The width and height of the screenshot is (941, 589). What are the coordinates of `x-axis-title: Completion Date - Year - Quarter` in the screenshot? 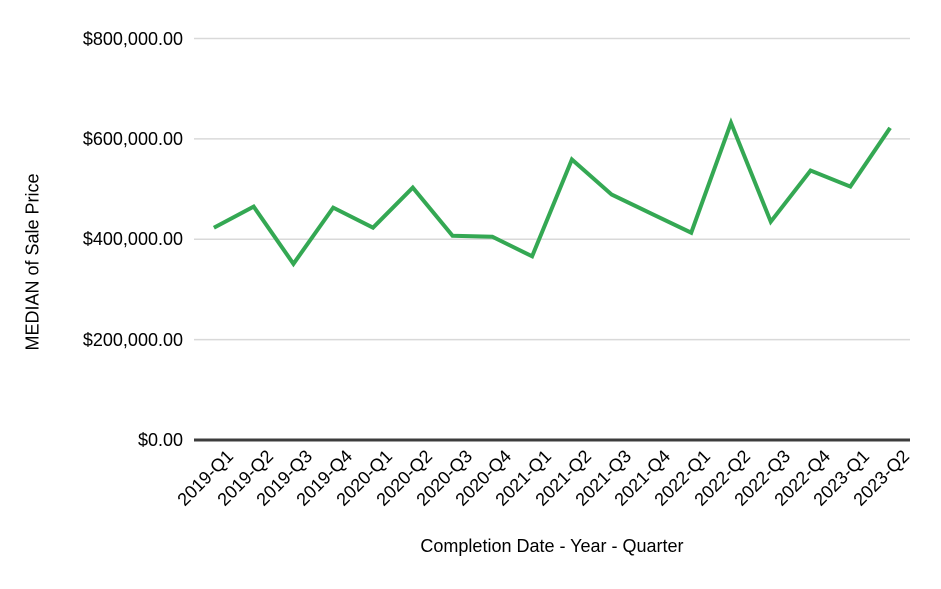 It's located at (552, 546).